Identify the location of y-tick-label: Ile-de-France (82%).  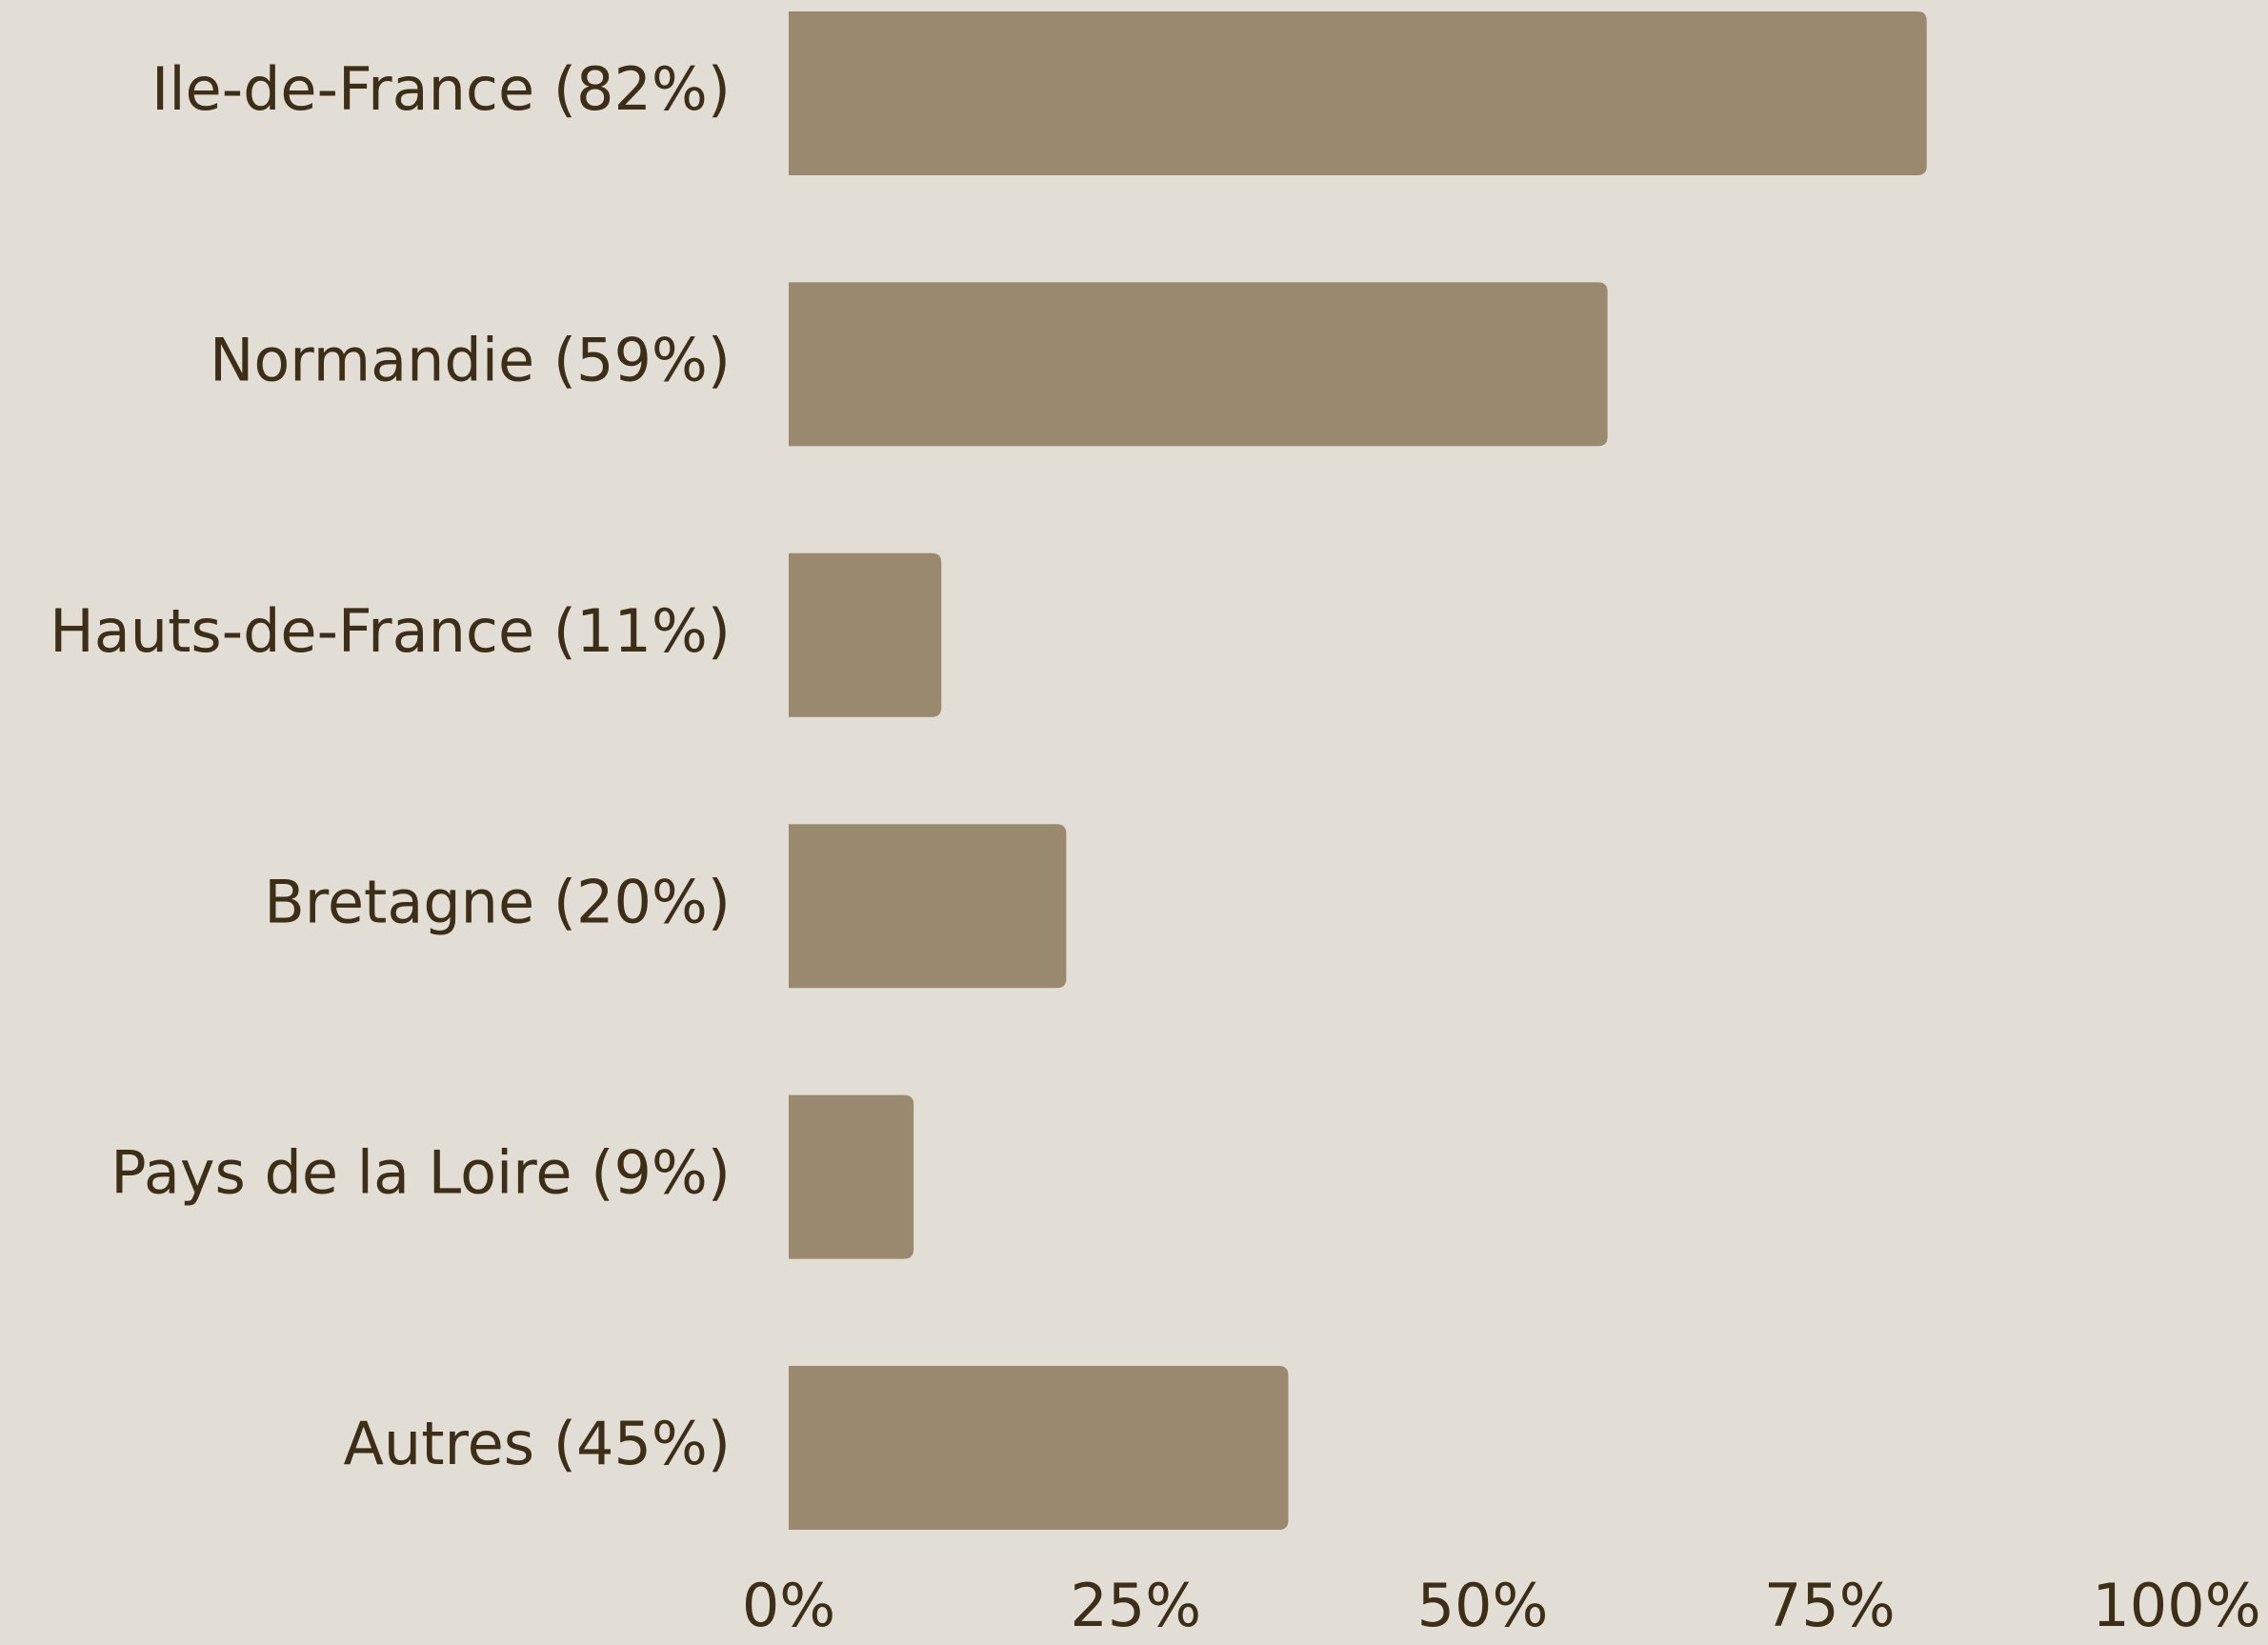
(441, 89).